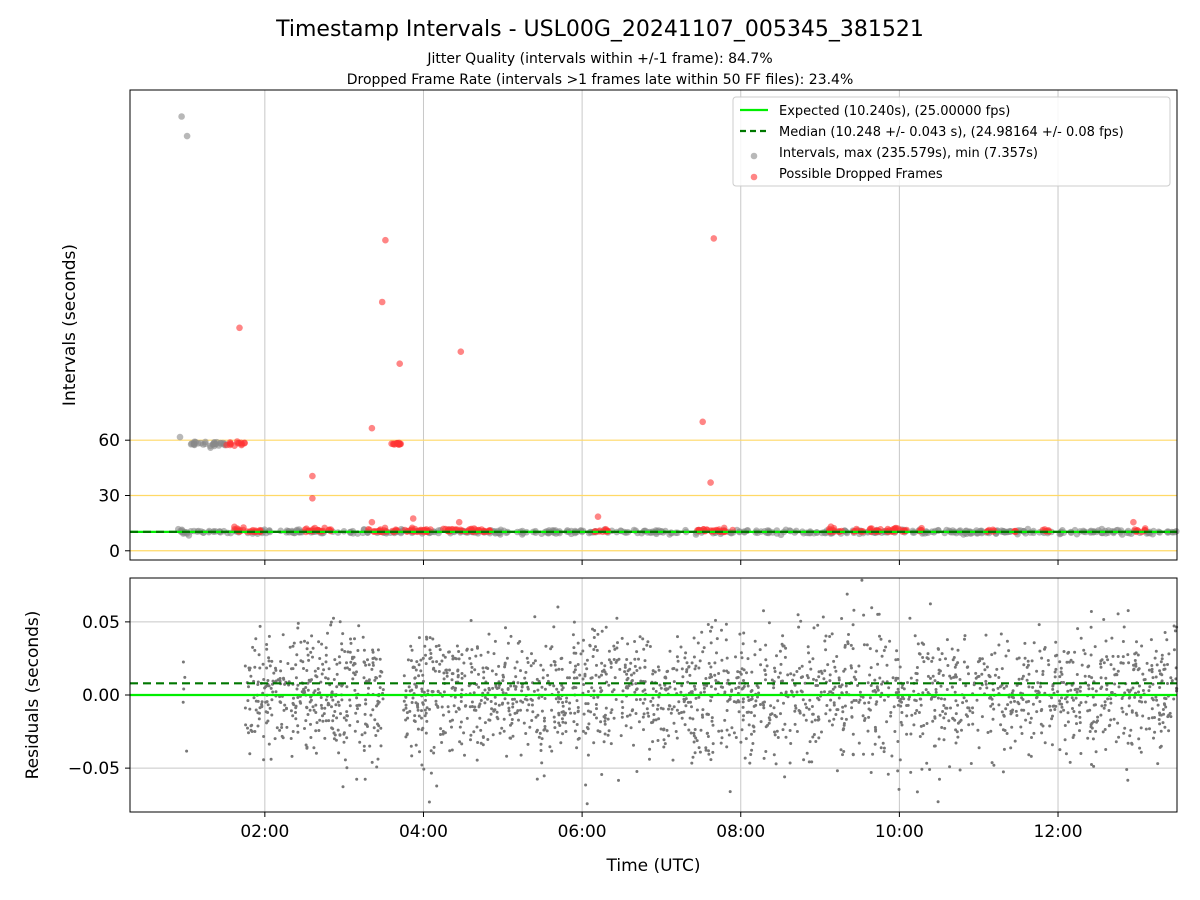  Describe the element at coordinates (413, 518) in the screenshot. I see `dropped-frame-outlier-point` at that location.